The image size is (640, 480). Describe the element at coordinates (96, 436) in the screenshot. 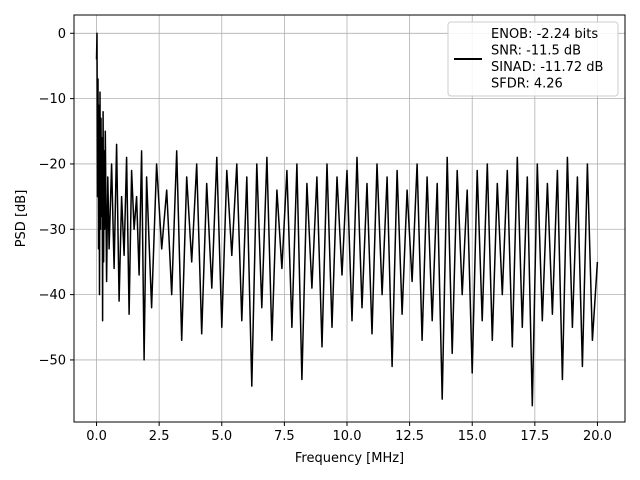

I see `x-tick-label: 0.0` at that location.